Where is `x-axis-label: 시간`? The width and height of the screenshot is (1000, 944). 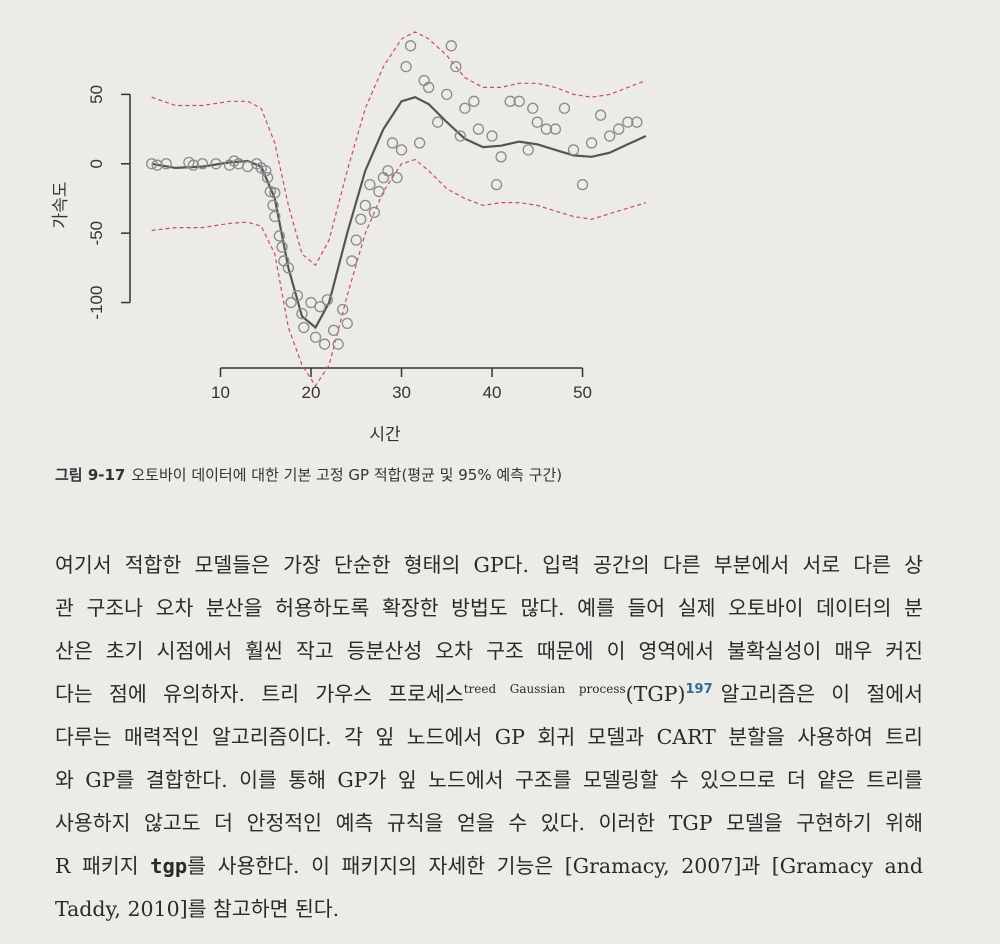 x-axis-label: 시간 is located at coordinates (385, 434).